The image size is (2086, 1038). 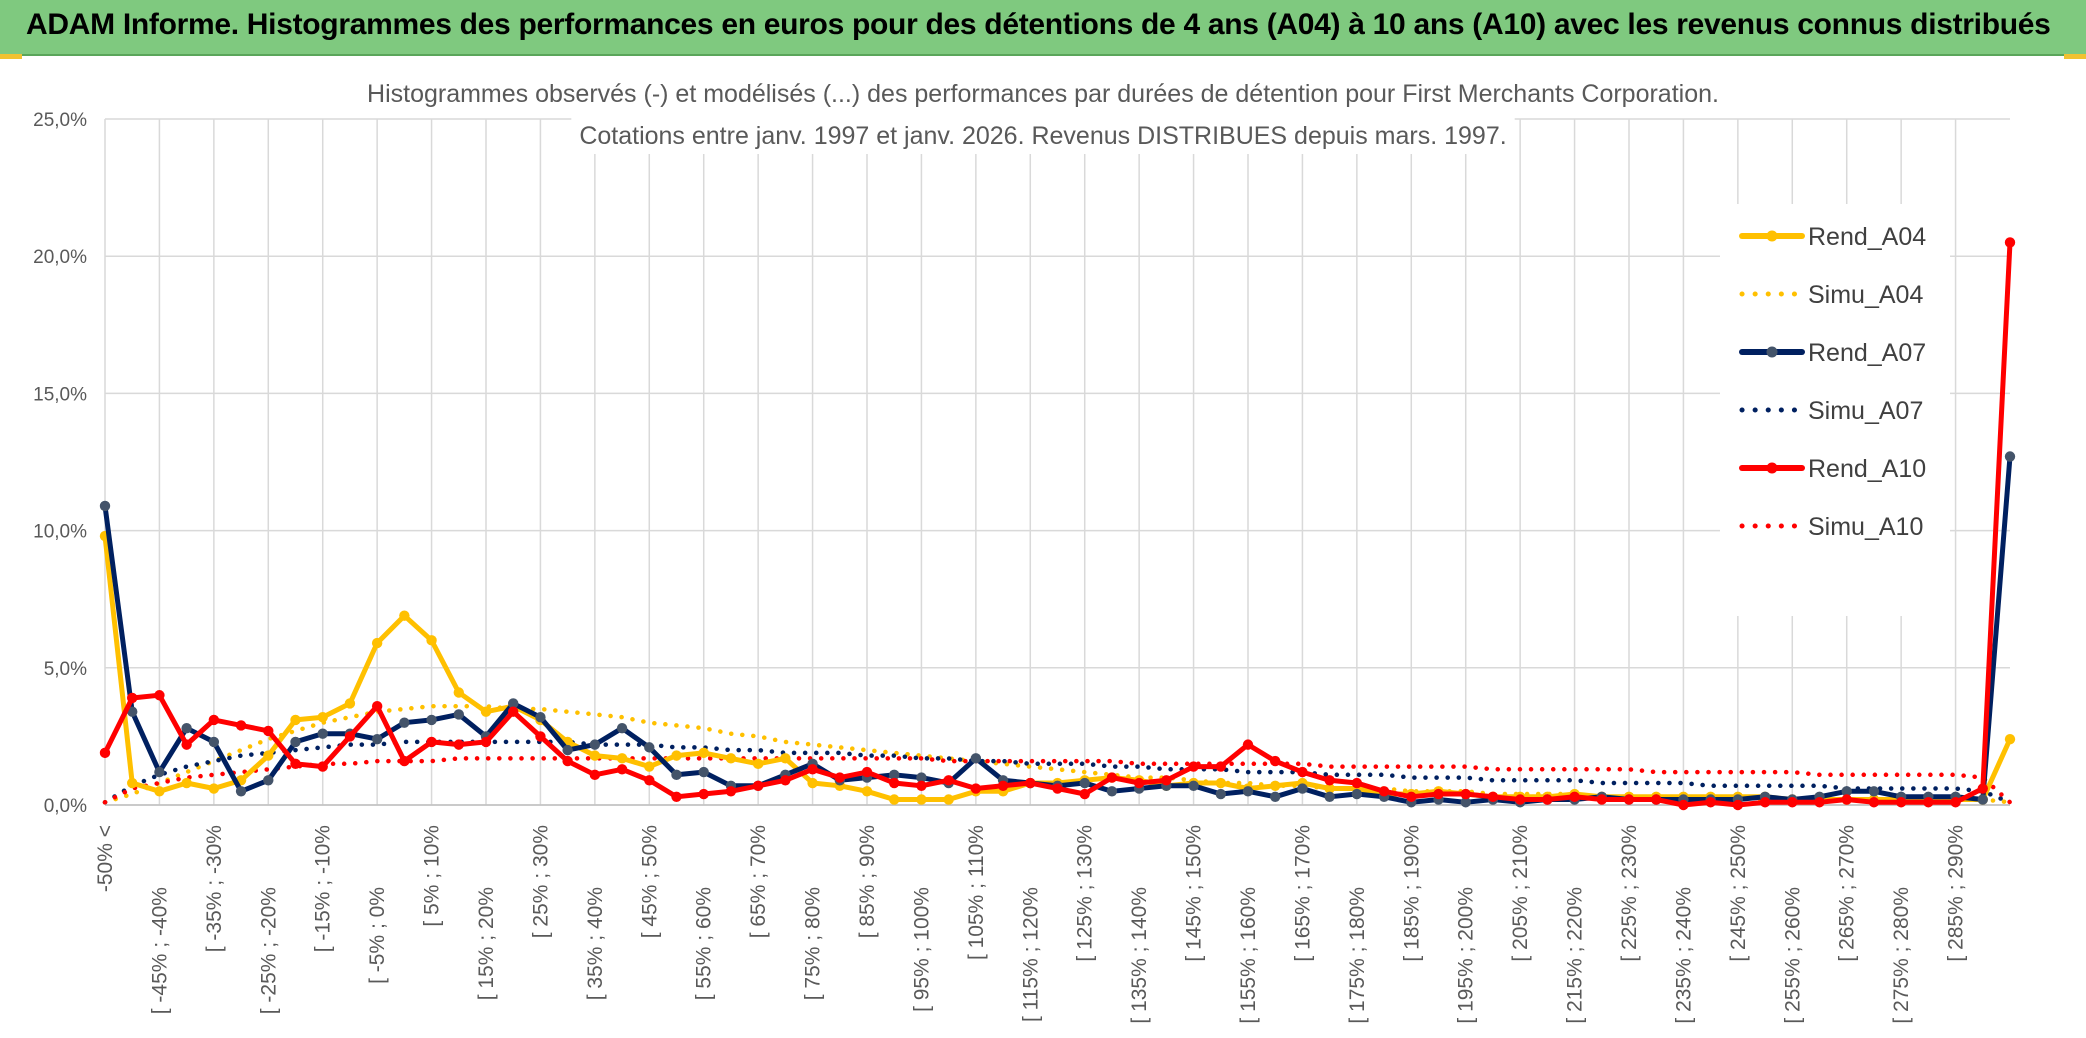 I want to click on corner-mark-right, so click(x=2075, y=56).